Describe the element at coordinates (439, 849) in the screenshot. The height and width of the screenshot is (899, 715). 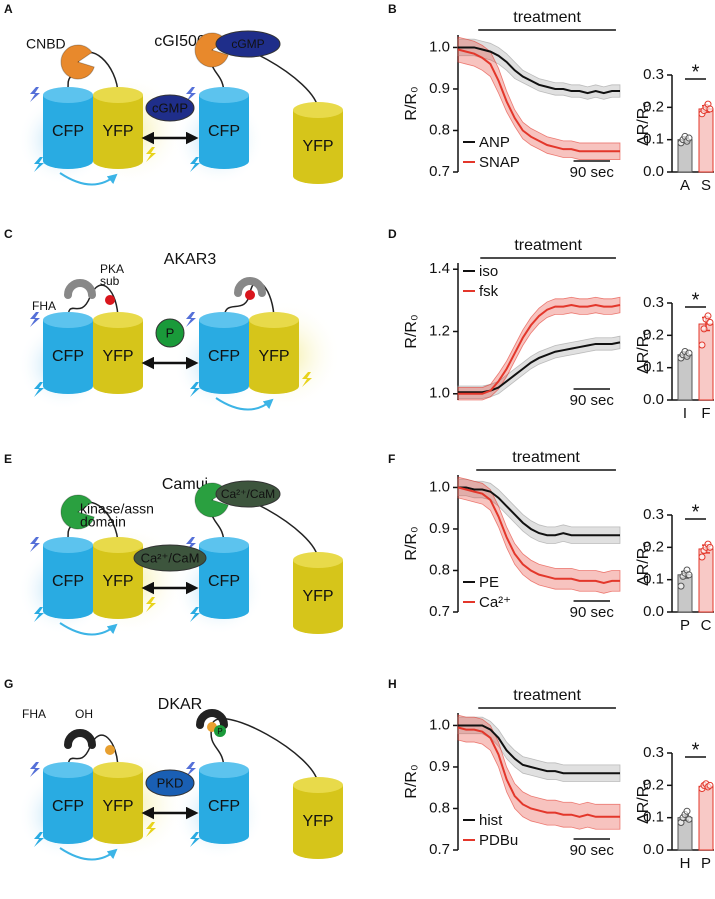
I see `y-tick-label: 0.7` at that location.